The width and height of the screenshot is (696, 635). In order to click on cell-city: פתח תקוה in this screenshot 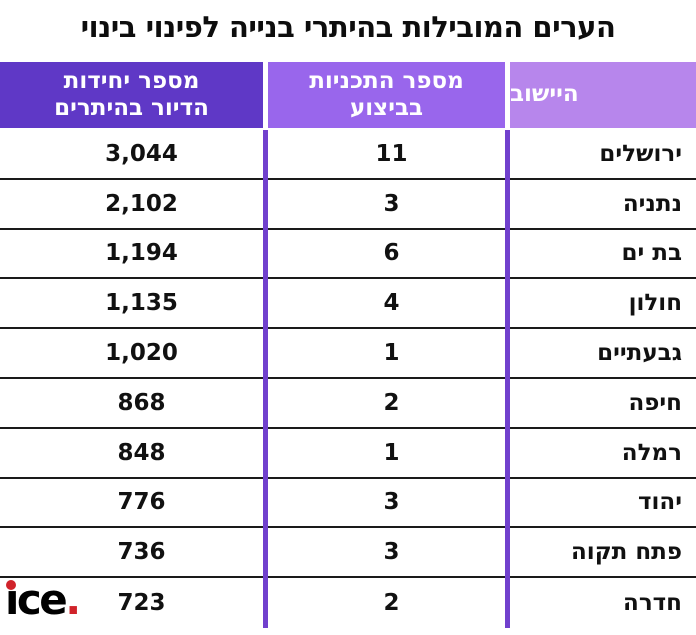, I will do `click(626, 552)`.